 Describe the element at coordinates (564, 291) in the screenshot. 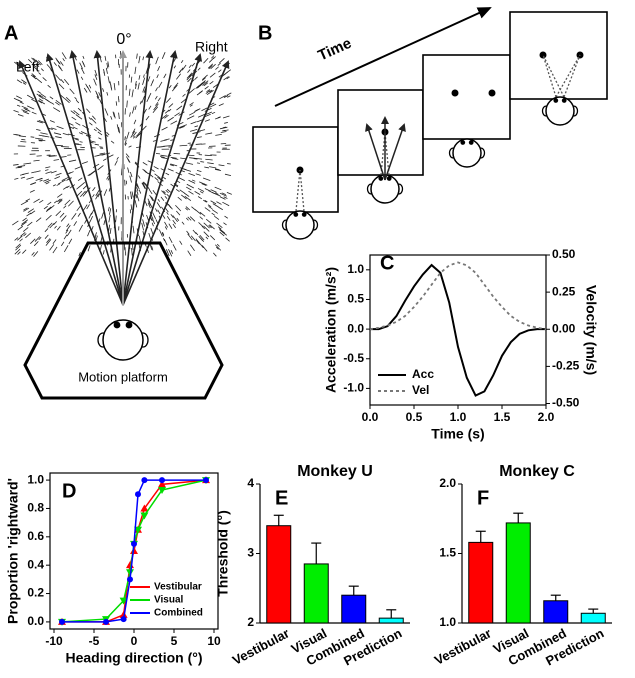

I see `y2-tick-label: 0.25` at that location.